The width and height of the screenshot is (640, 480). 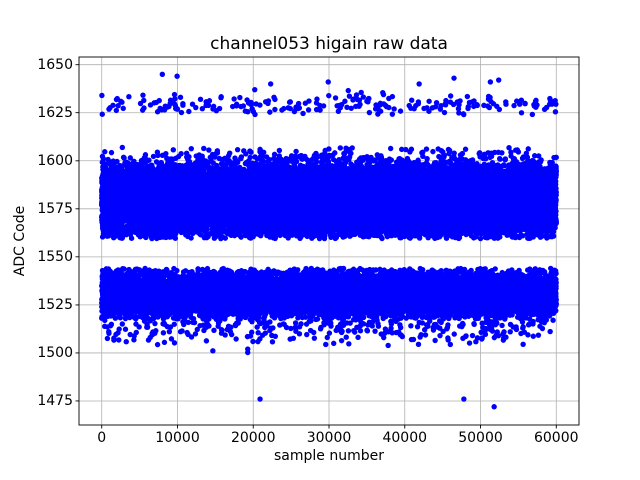 What do you see at coordinates (405, 438) in the screenshot?
I see `x-tick-label-40000: 40000` at bounding box center [405, 438].